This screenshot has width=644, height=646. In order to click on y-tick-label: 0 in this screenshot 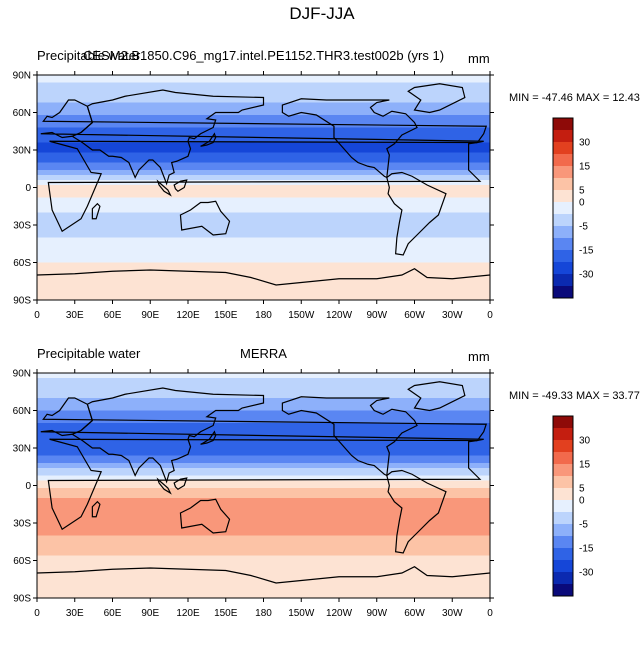, I will do `click(28, 188)`.